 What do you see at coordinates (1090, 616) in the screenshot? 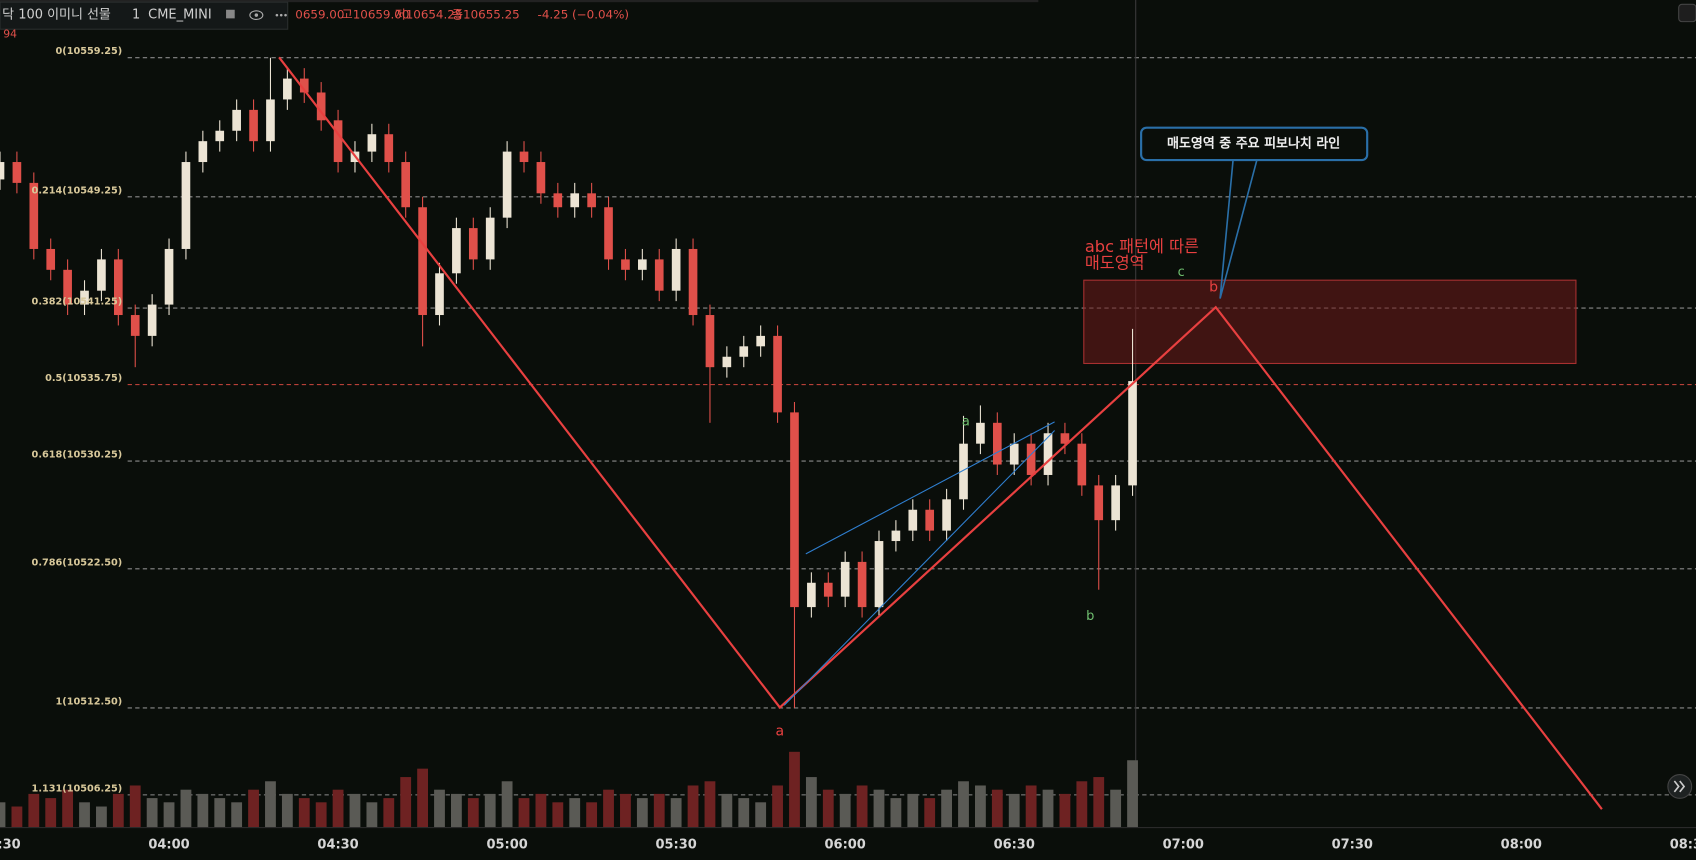
I see `wave-label: b` at bounding box center [1090, 616].